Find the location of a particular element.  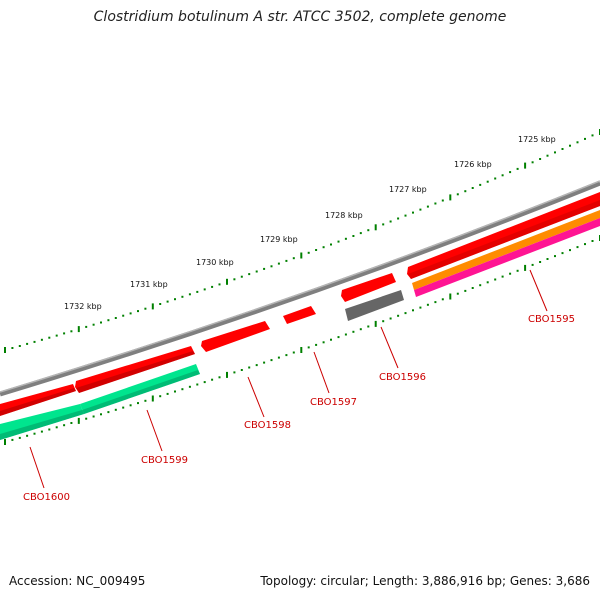

gene-label: CBO1599 is located at coordinates (164, 460).